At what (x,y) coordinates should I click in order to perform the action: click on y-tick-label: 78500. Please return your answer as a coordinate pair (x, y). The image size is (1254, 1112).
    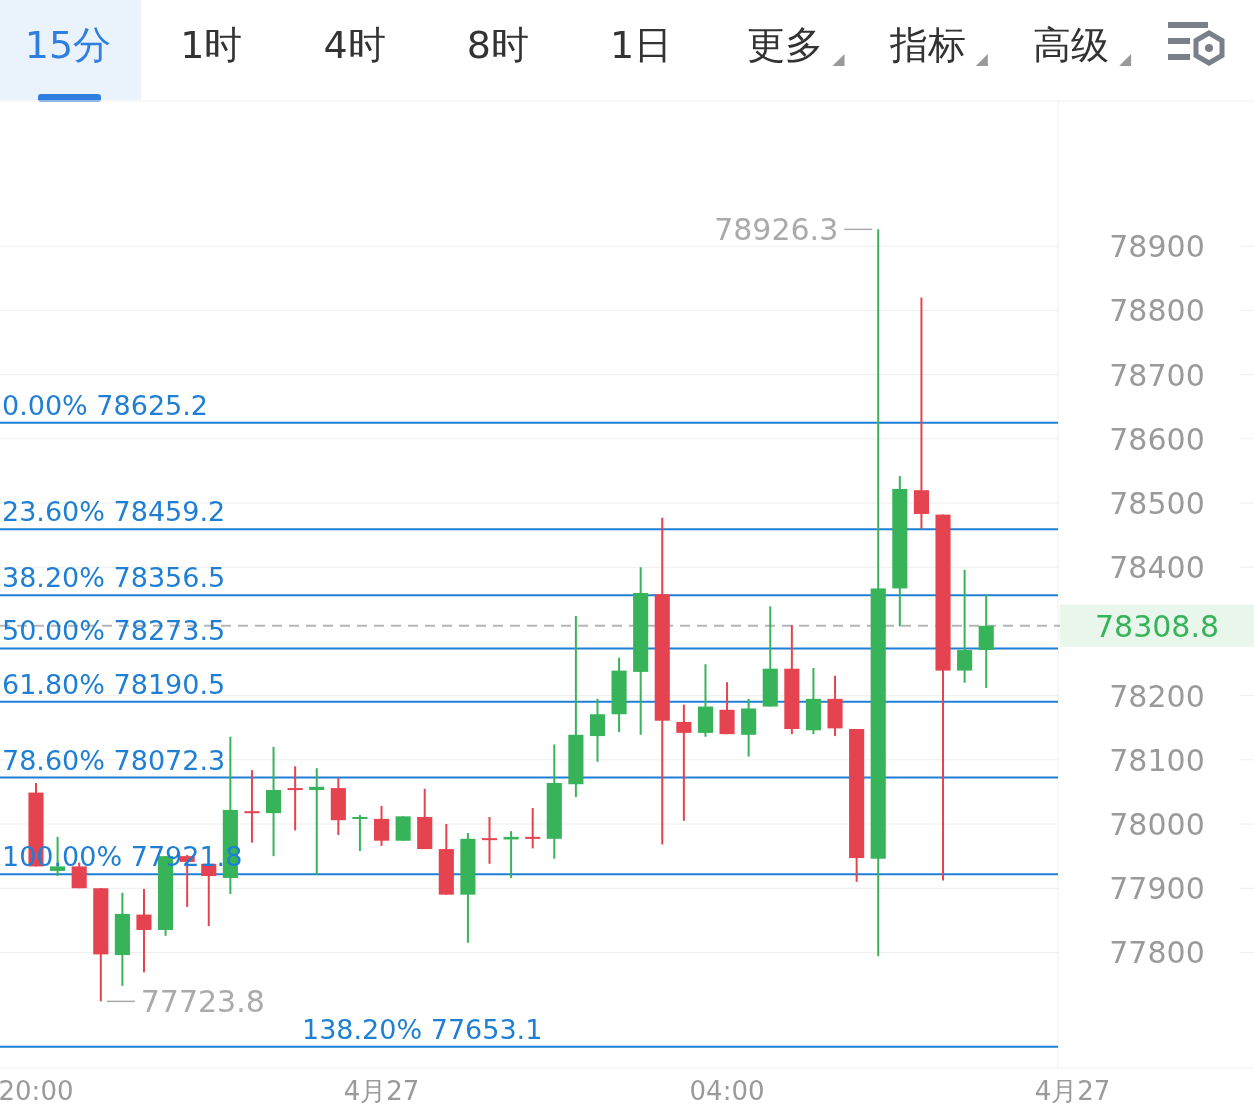
    Looking at the image, I should click on (1157, 504).